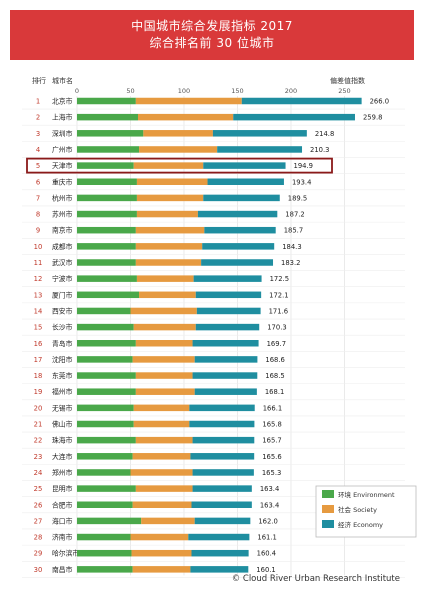 Image resolution: width=424 pixels, height=600 pixels. What do you see at coordinates (328, 524) in the screenshot?
I see `legend-swatch-economy` at bounding box center [328, 524].